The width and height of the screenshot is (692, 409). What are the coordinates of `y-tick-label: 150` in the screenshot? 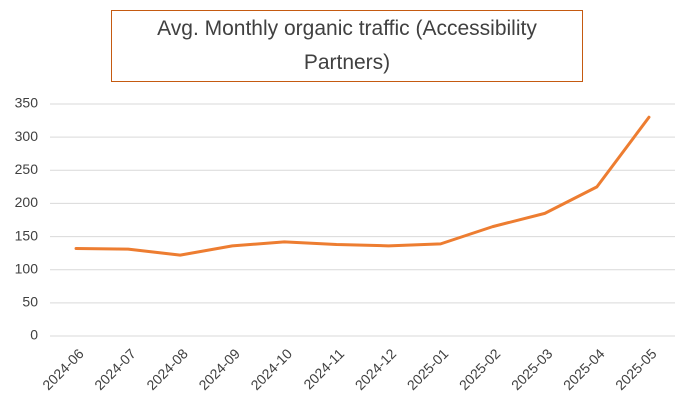 It's located at (27, 235).